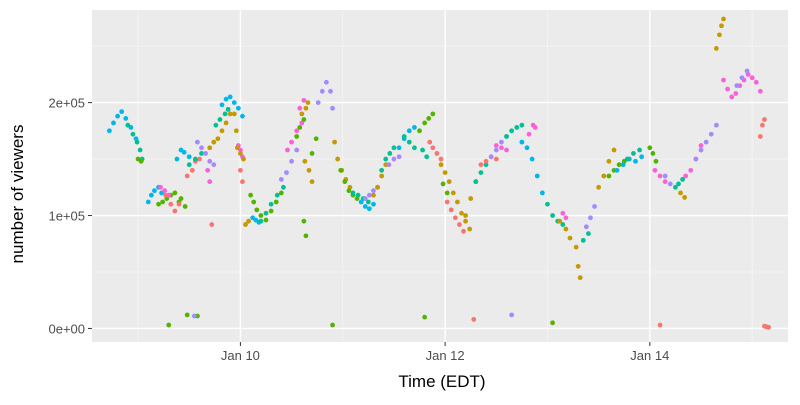 The image size is (800, 405). Describe the element at coordinates (66, 216) in the screenshot. I see `y-tick-label: 1e+05` at that location.